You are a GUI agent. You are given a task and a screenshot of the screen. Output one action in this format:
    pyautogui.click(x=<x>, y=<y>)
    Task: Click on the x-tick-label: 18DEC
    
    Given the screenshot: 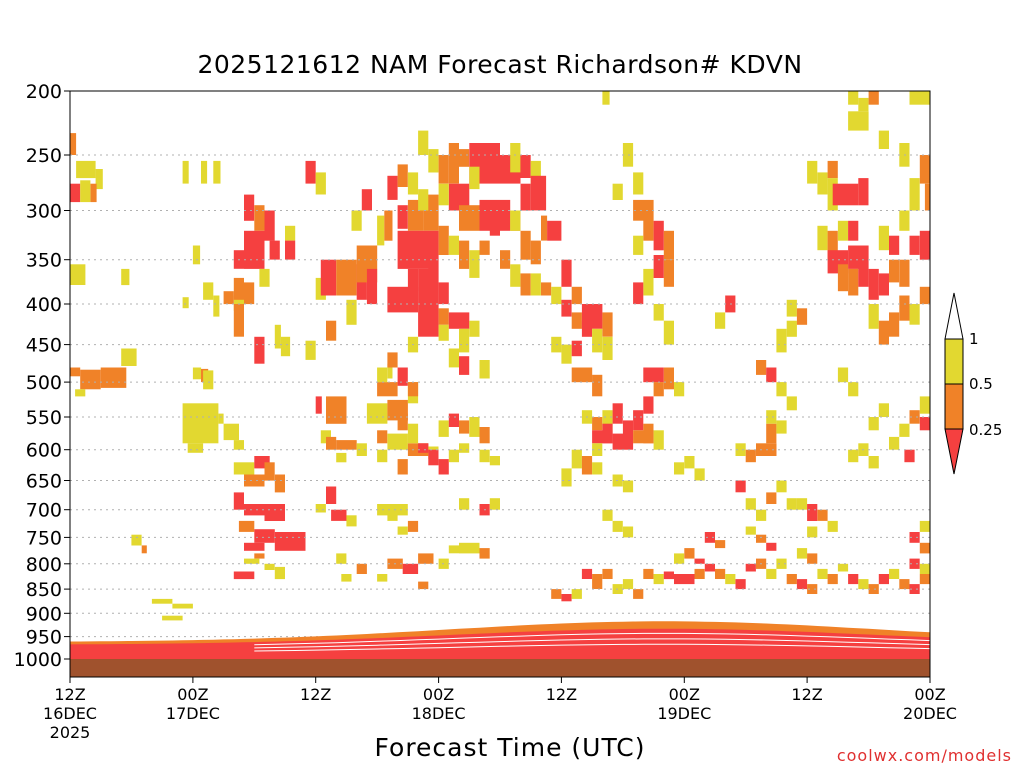 What is the action you would take?
    pyautogui.click(x=439, y=713)
    